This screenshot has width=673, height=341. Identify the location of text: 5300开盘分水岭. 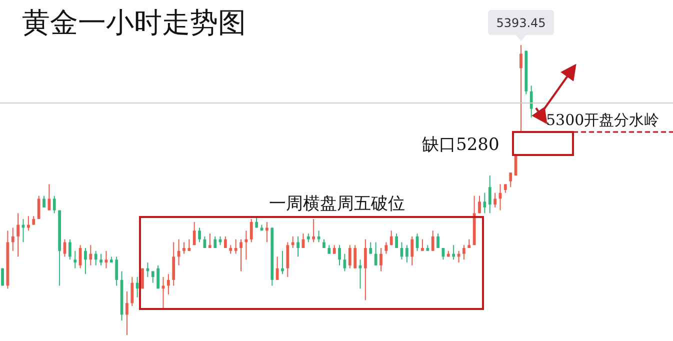
(603, 120).